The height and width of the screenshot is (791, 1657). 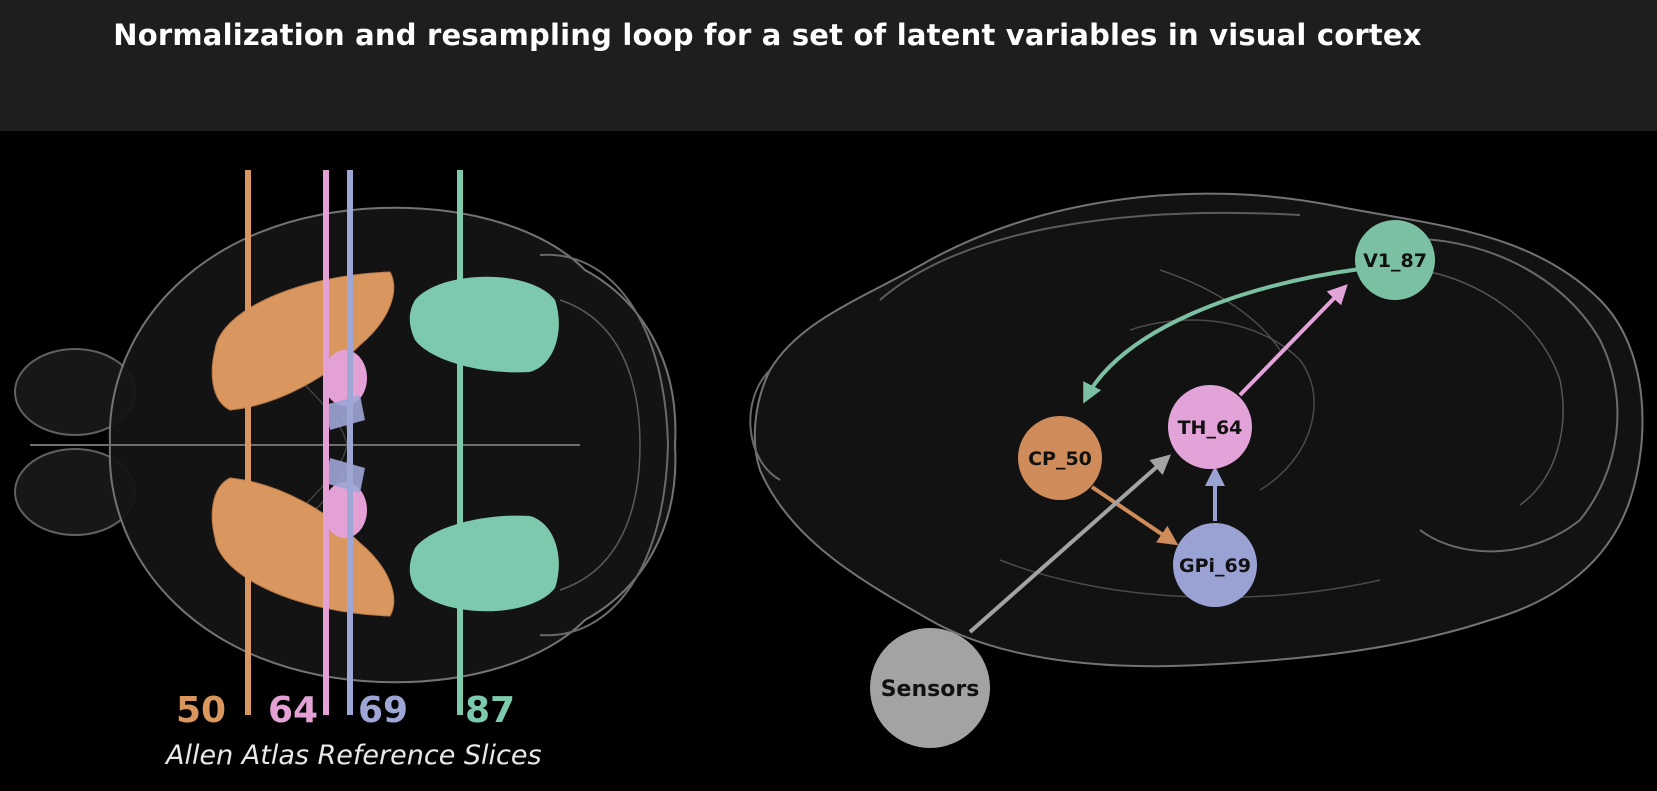 I want to click on node-th: TH_64, so click(x=1210, y=427).